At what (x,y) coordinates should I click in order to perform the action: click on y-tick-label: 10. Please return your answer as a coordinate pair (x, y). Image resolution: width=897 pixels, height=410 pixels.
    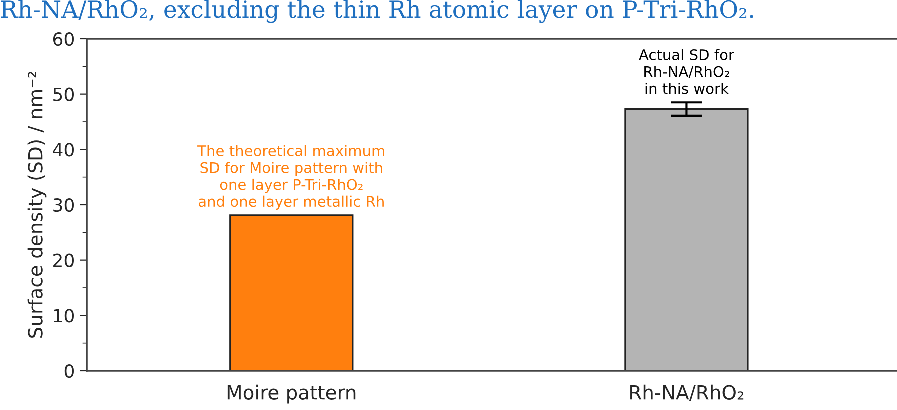
    Looking at the image, I should click on (64, 316).